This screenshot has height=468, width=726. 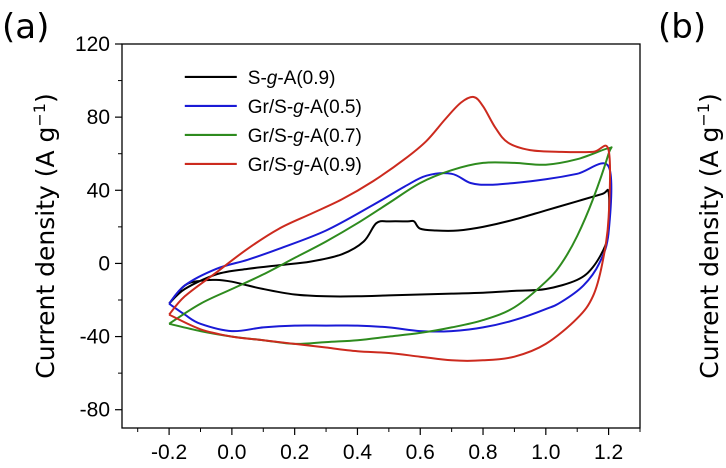 What do you see at coordinates (231, 452) in the screenshot?
I see `x-tick-label: 0.0` at bounding box center [231, 452].